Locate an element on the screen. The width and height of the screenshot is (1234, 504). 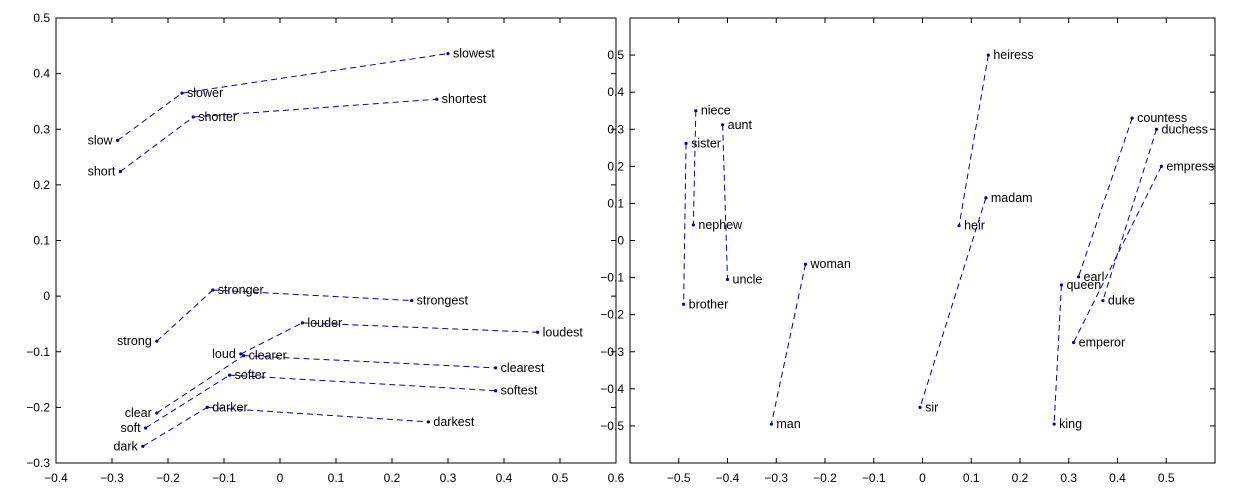
point-label-softer: softer is located at coordinates (250, 375).